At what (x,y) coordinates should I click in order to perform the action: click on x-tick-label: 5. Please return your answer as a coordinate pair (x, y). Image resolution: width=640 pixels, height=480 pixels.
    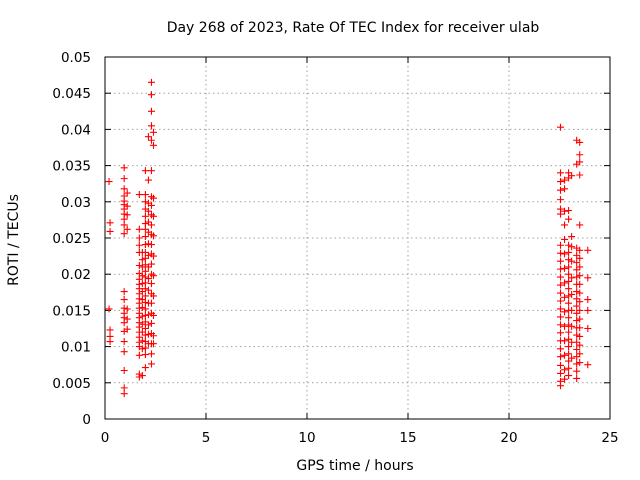
    Looking at the image, I should click on (206, 438).